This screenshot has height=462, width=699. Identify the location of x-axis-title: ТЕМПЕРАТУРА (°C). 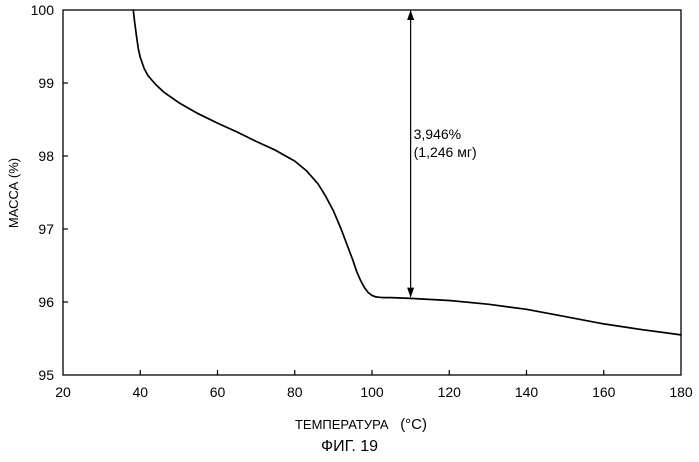
(361, 424).